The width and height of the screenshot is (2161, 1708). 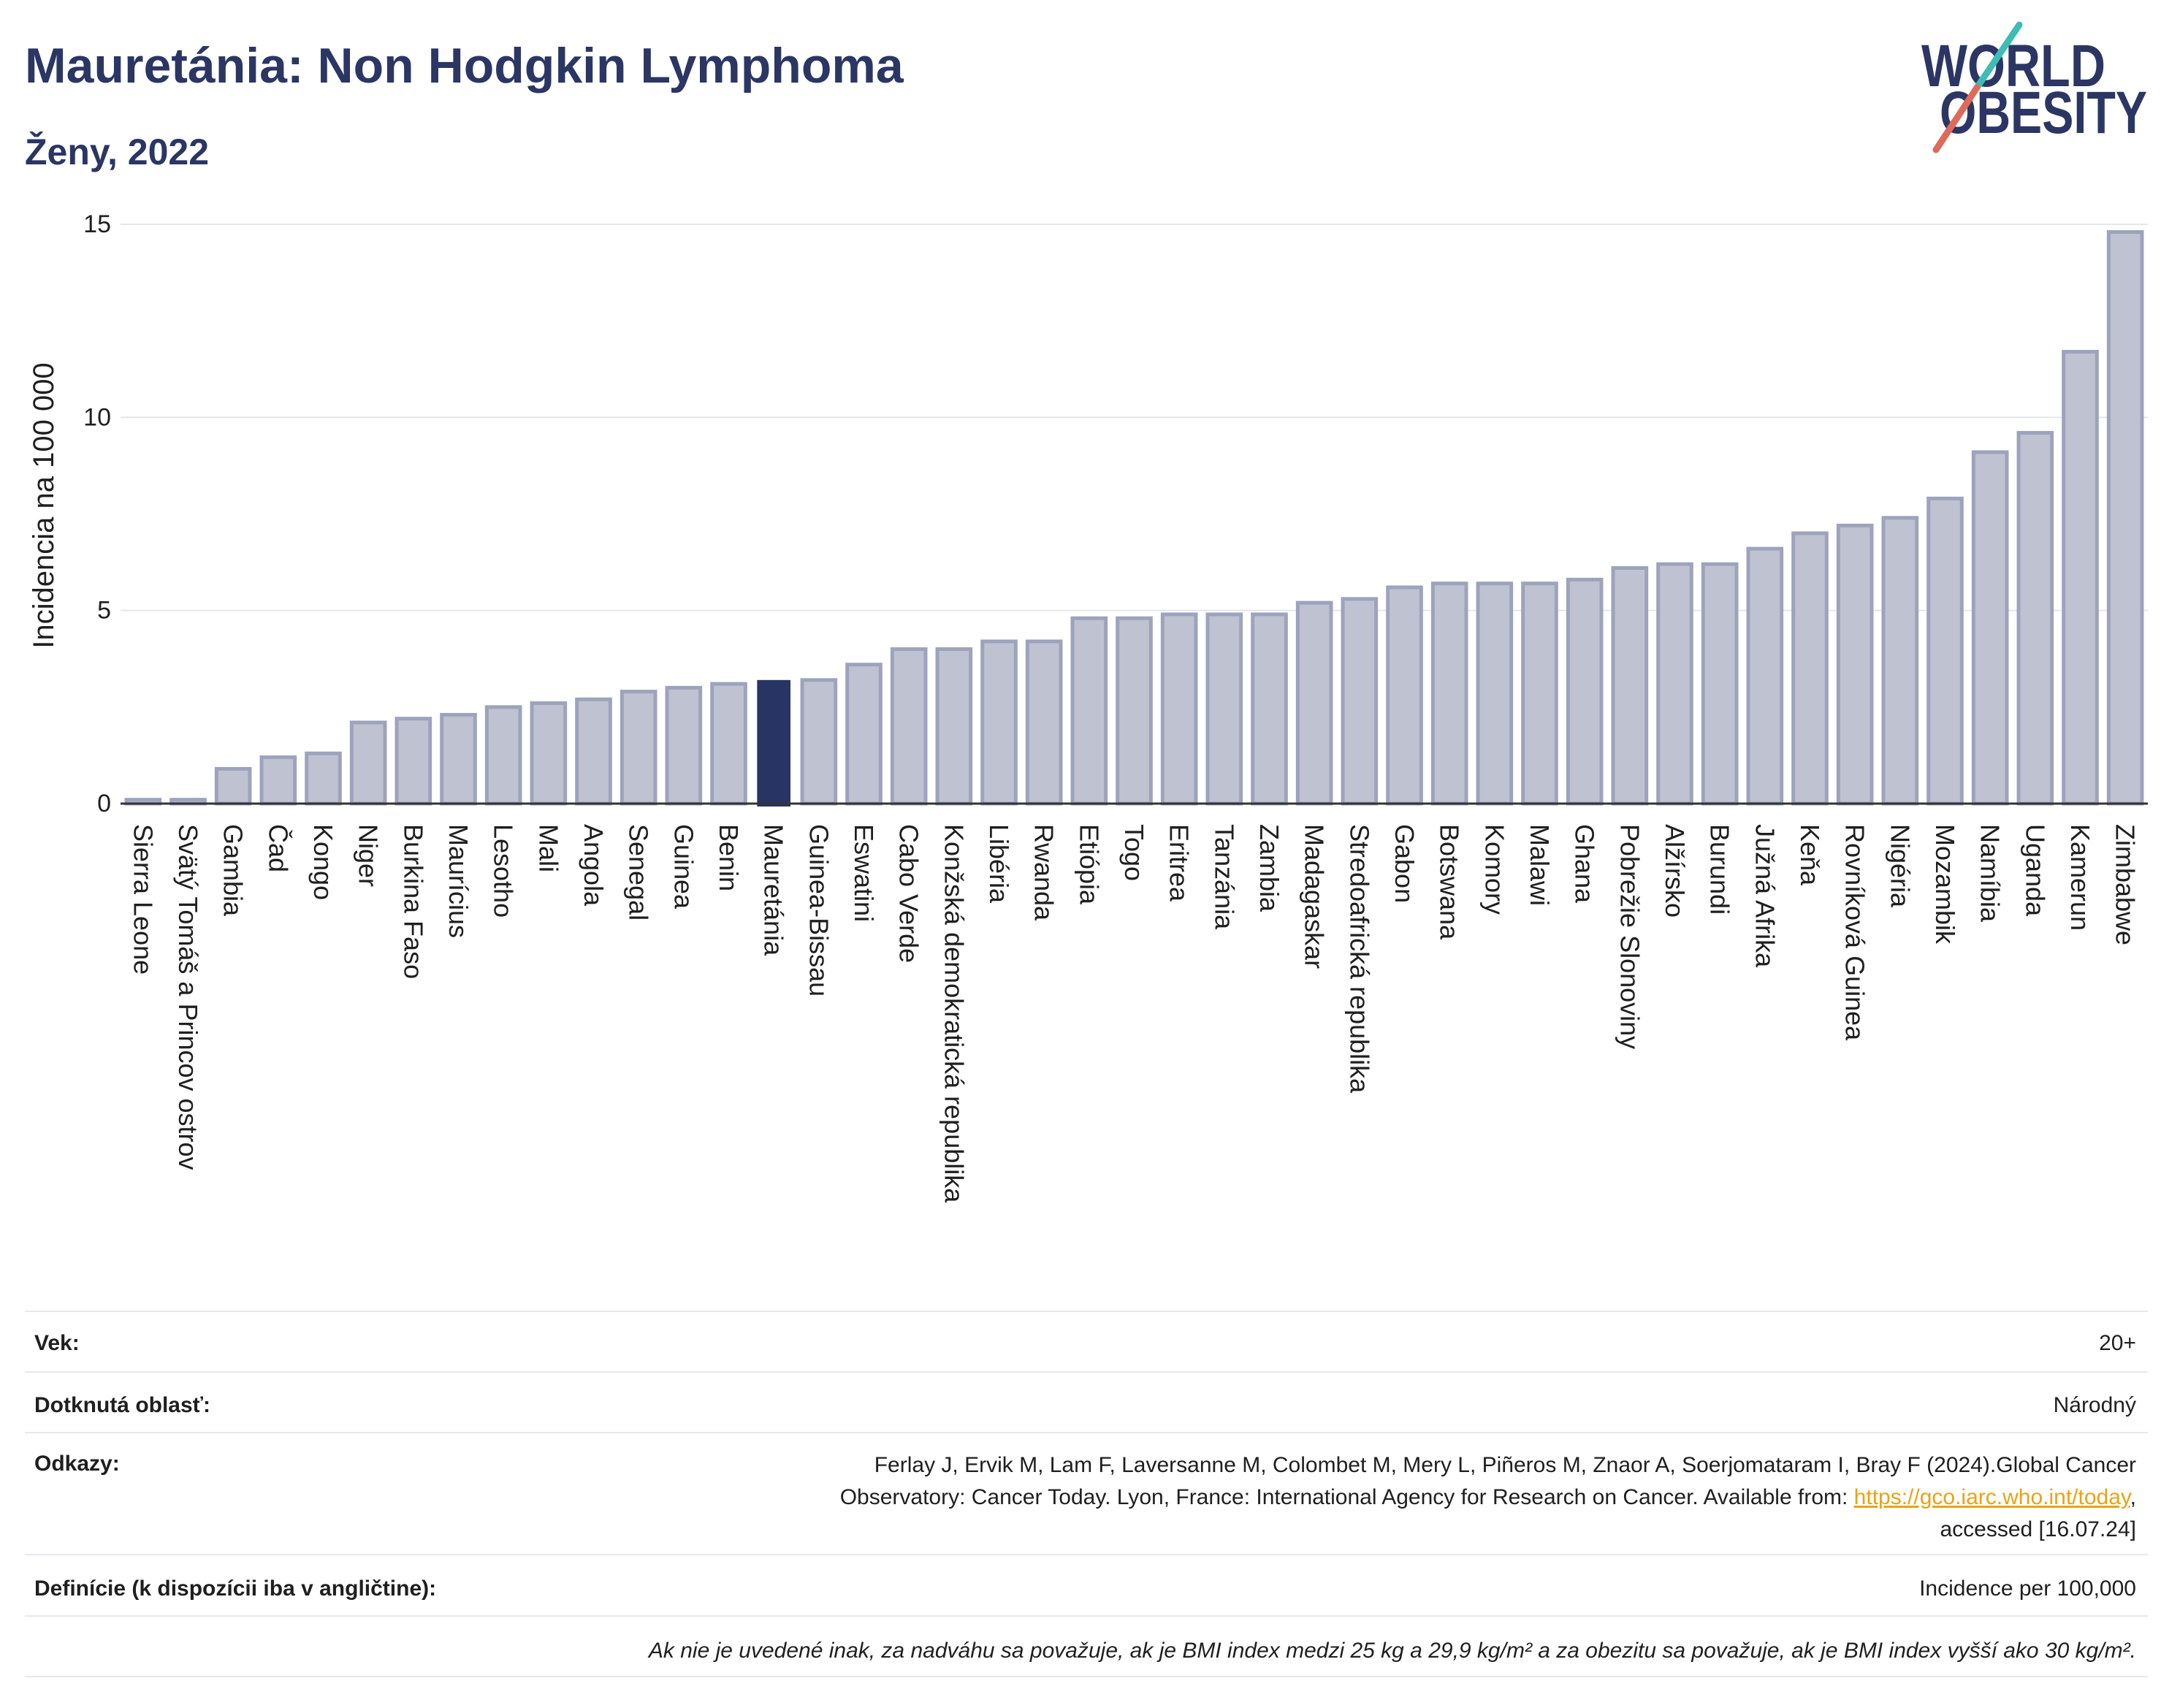 I want to click on x-tick-label: Konžská demokratická republika, so click(x=954, y=1014).